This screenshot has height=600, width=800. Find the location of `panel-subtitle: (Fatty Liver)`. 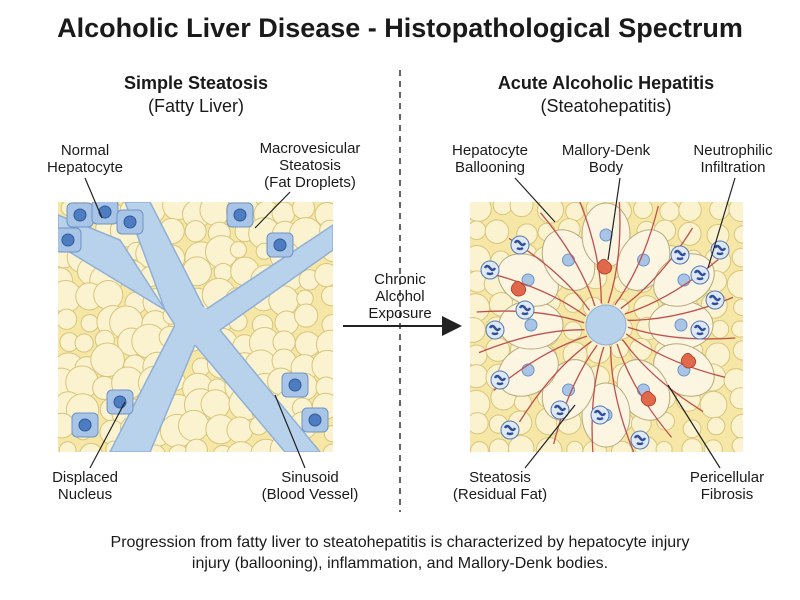

panel-subtitle: (Fatty Liver) is located at coordinates (196, 106).